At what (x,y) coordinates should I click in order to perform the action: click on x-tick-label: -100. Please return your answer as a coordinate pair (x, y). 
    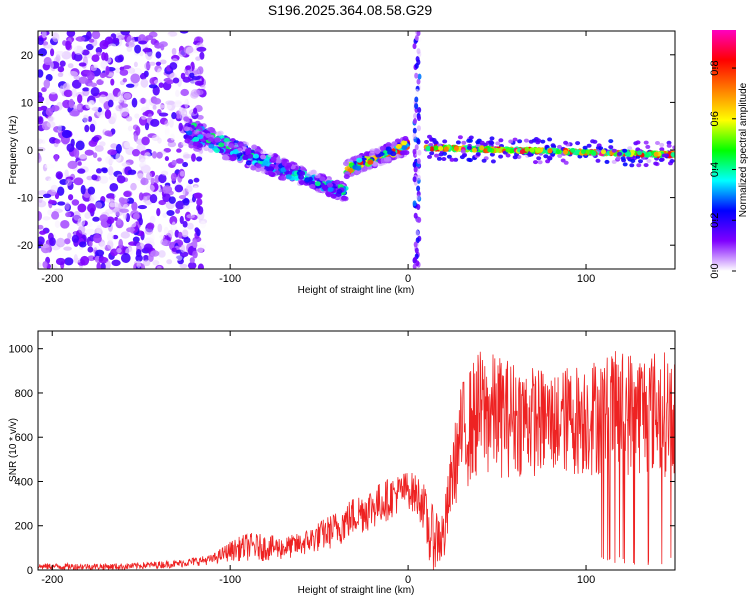
    Looking at the image, I should click on (230, 580).